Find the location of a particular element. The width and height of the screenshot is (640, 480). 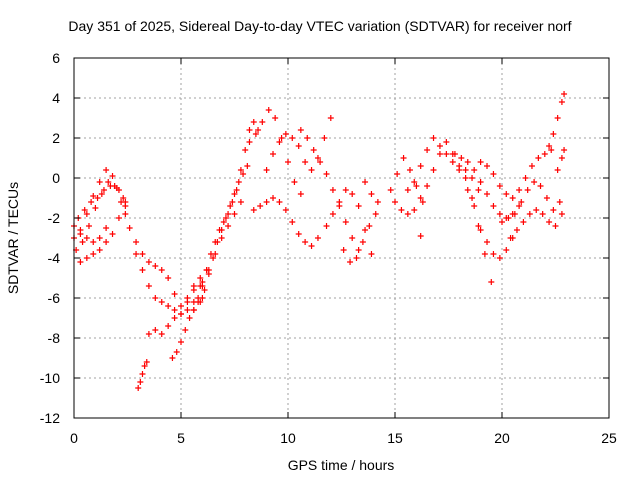

series-arc-aa is located at coordinates (490, 224).